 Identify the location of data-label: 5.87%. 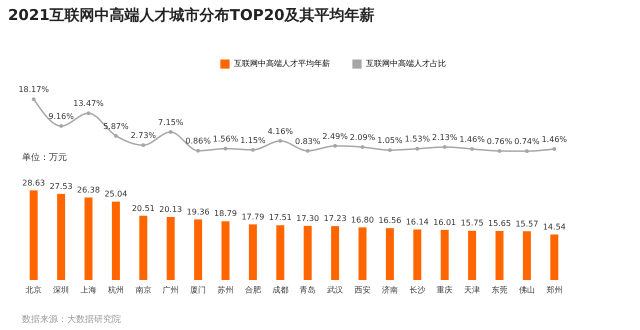
(116, 126).